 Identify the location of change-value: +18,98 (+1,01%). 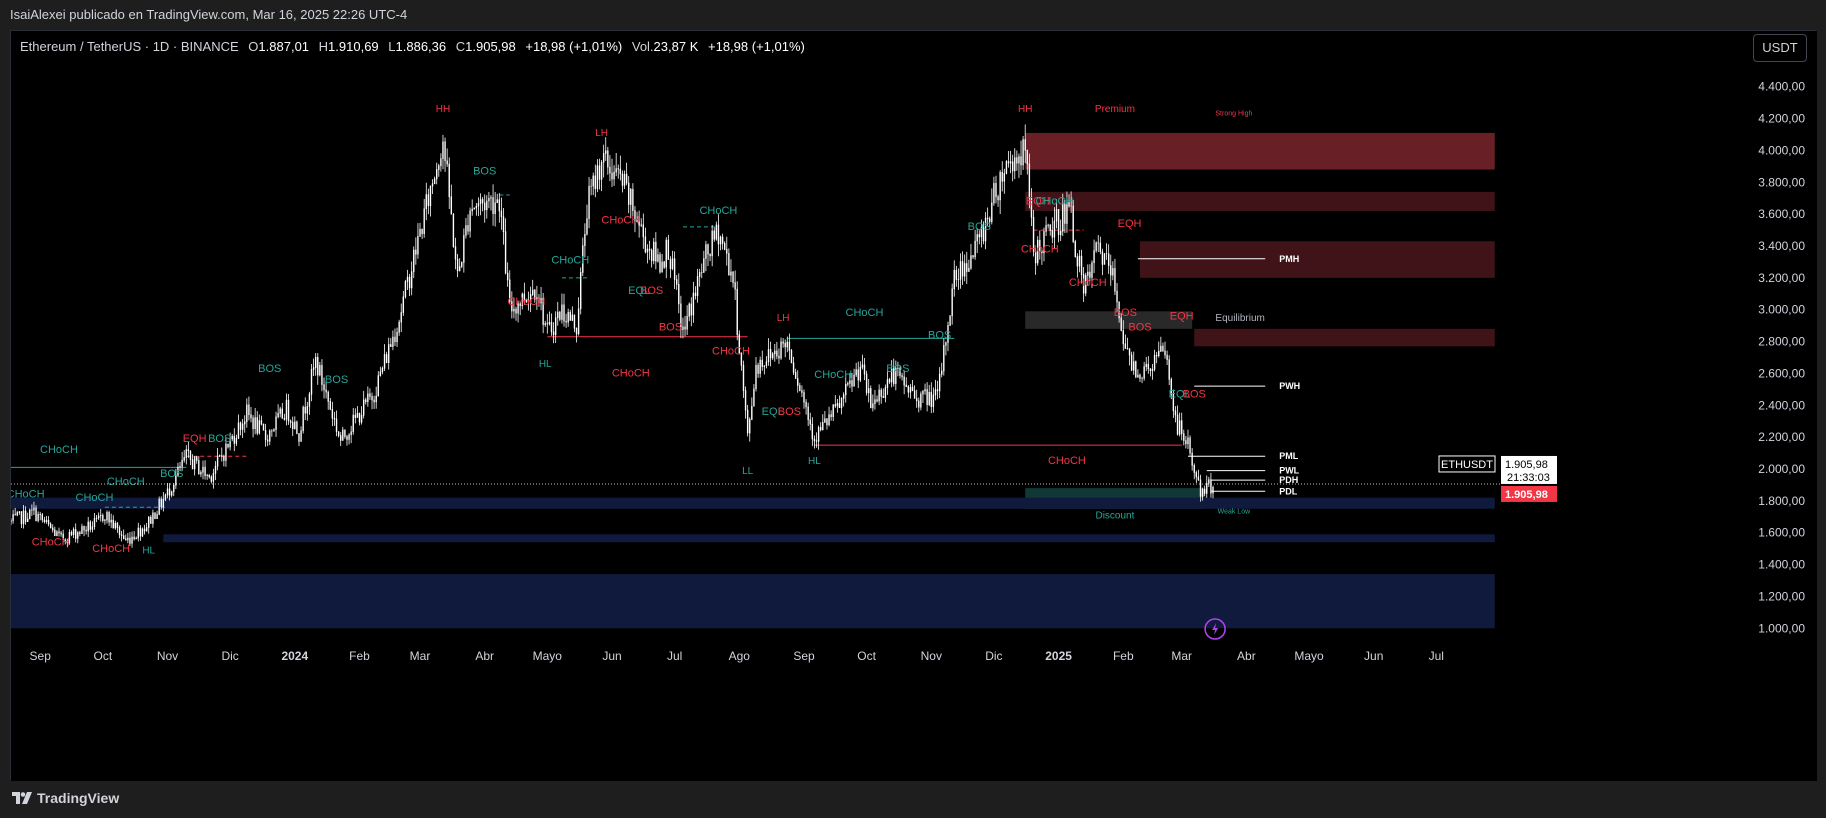
(574, 46).